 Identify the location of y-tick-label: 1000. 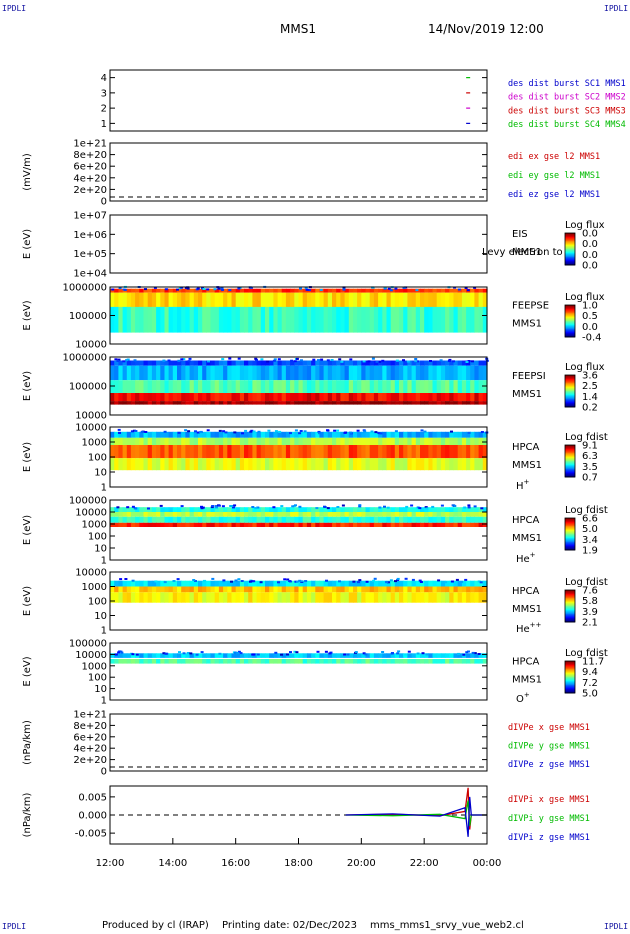
(94, 525).